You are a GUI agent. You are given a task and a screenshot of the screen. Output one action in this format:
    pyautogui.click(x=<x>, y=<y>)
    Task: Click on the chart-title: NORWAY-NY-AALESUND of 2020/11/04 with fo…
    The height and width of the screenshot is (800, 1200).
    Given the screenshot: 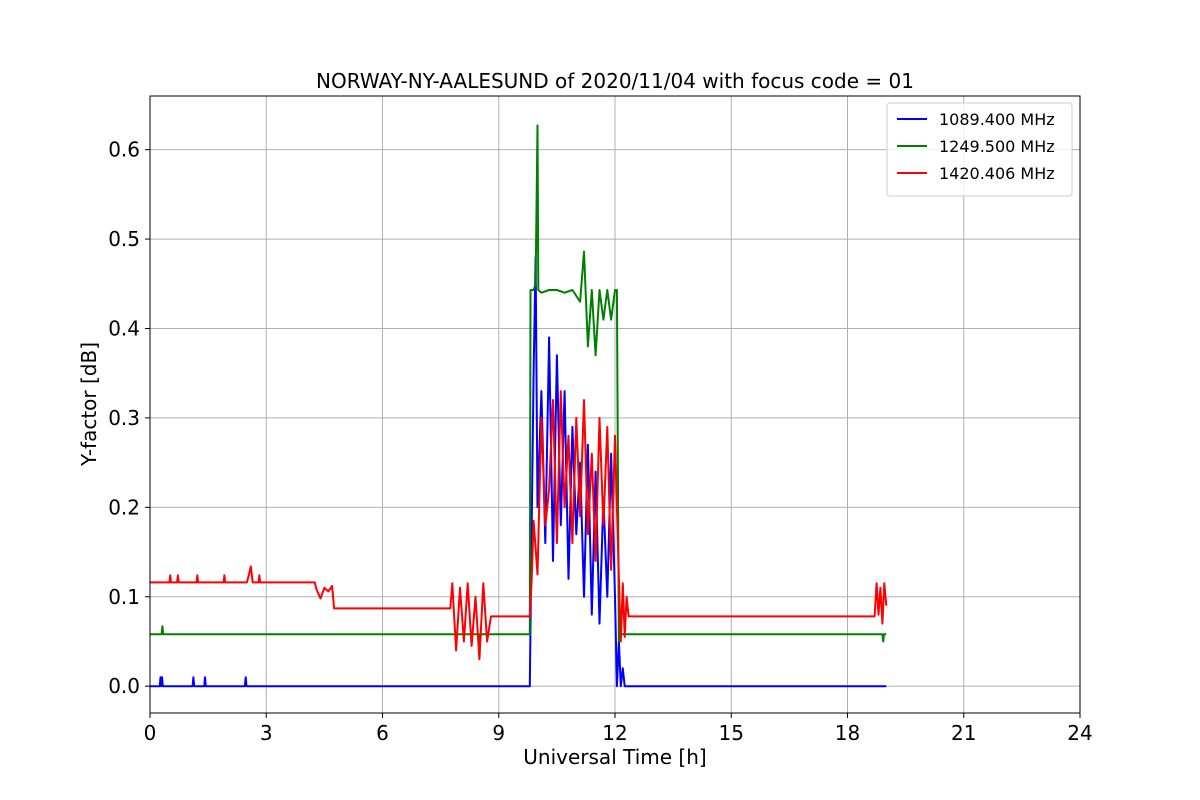 What is the action you would take?
    pyautogui.click(x=615, y=81)
    